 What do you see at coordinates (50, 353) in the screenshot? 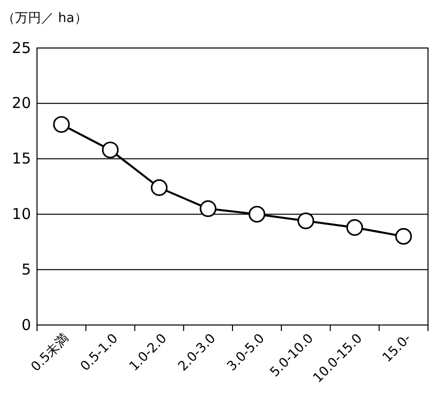
I see `x-tick-label: 0.5未満` at bounding box center [50, 353].